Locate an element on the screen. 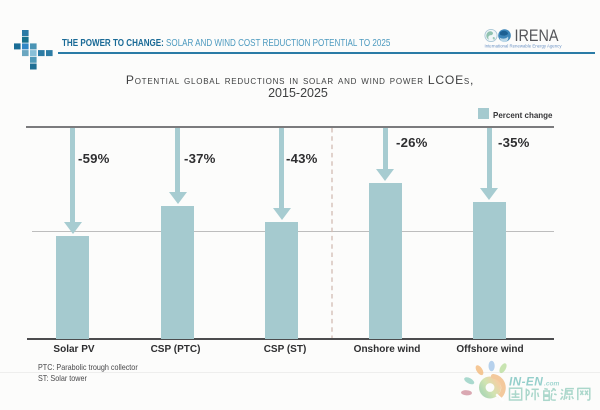 Image resolution: width=600 pixels, height=410 pixels. svg-text: .com is located at coordinates (552, 384).